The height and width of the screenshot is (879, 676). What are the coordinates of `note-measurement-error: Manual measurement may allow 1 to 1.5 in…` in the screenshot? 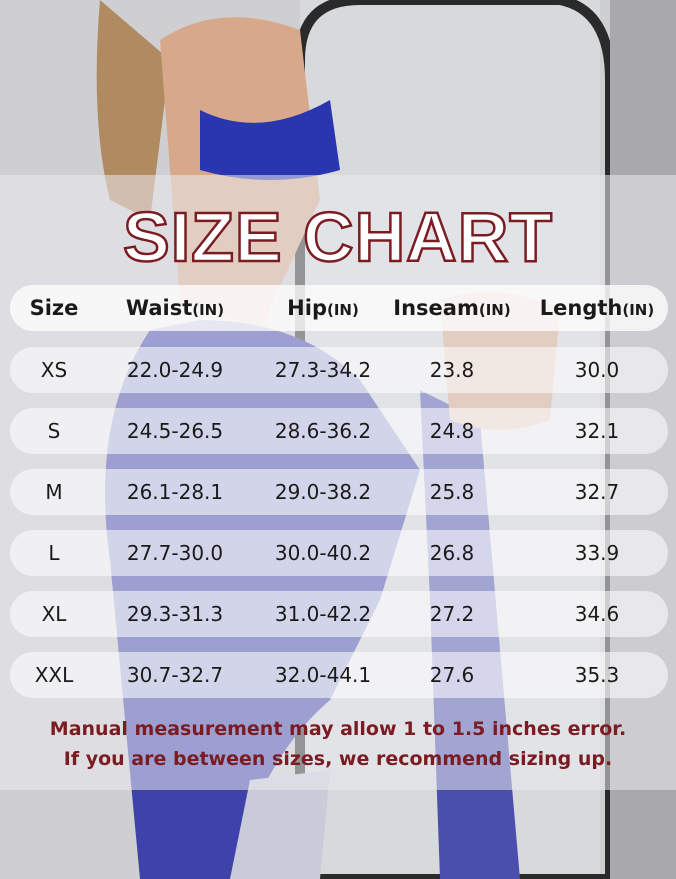 It's located at (338, 729).